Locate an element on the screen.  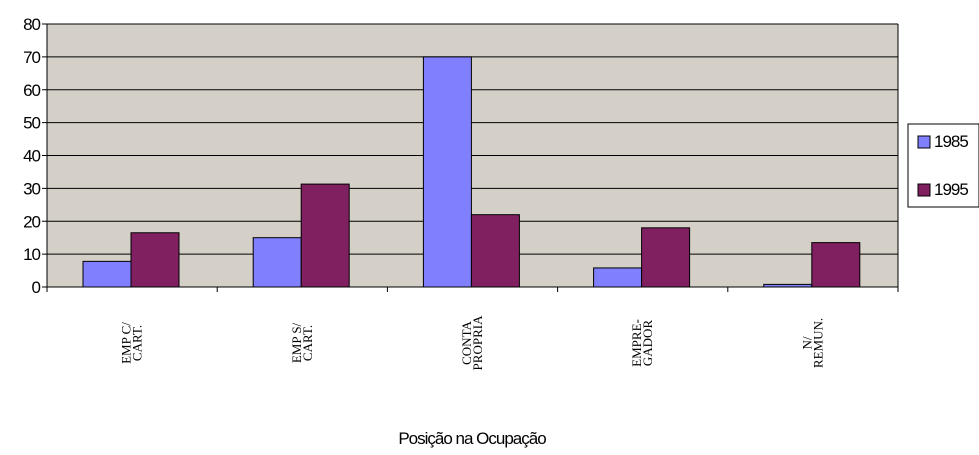
y-tick-label: 30 is located at coordinates (31, 188).